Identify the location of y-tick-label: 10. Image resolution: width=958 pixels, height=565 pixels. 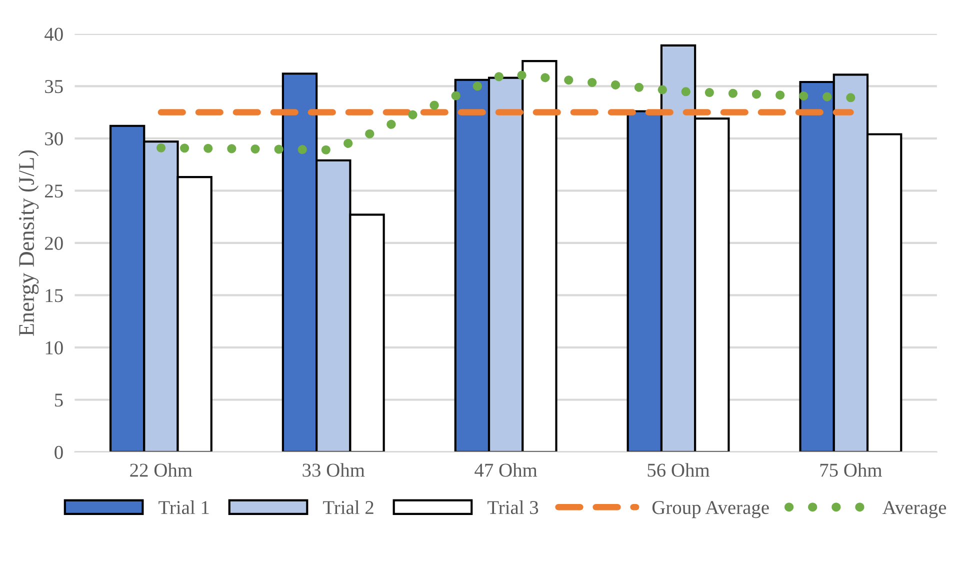
(54, 347).